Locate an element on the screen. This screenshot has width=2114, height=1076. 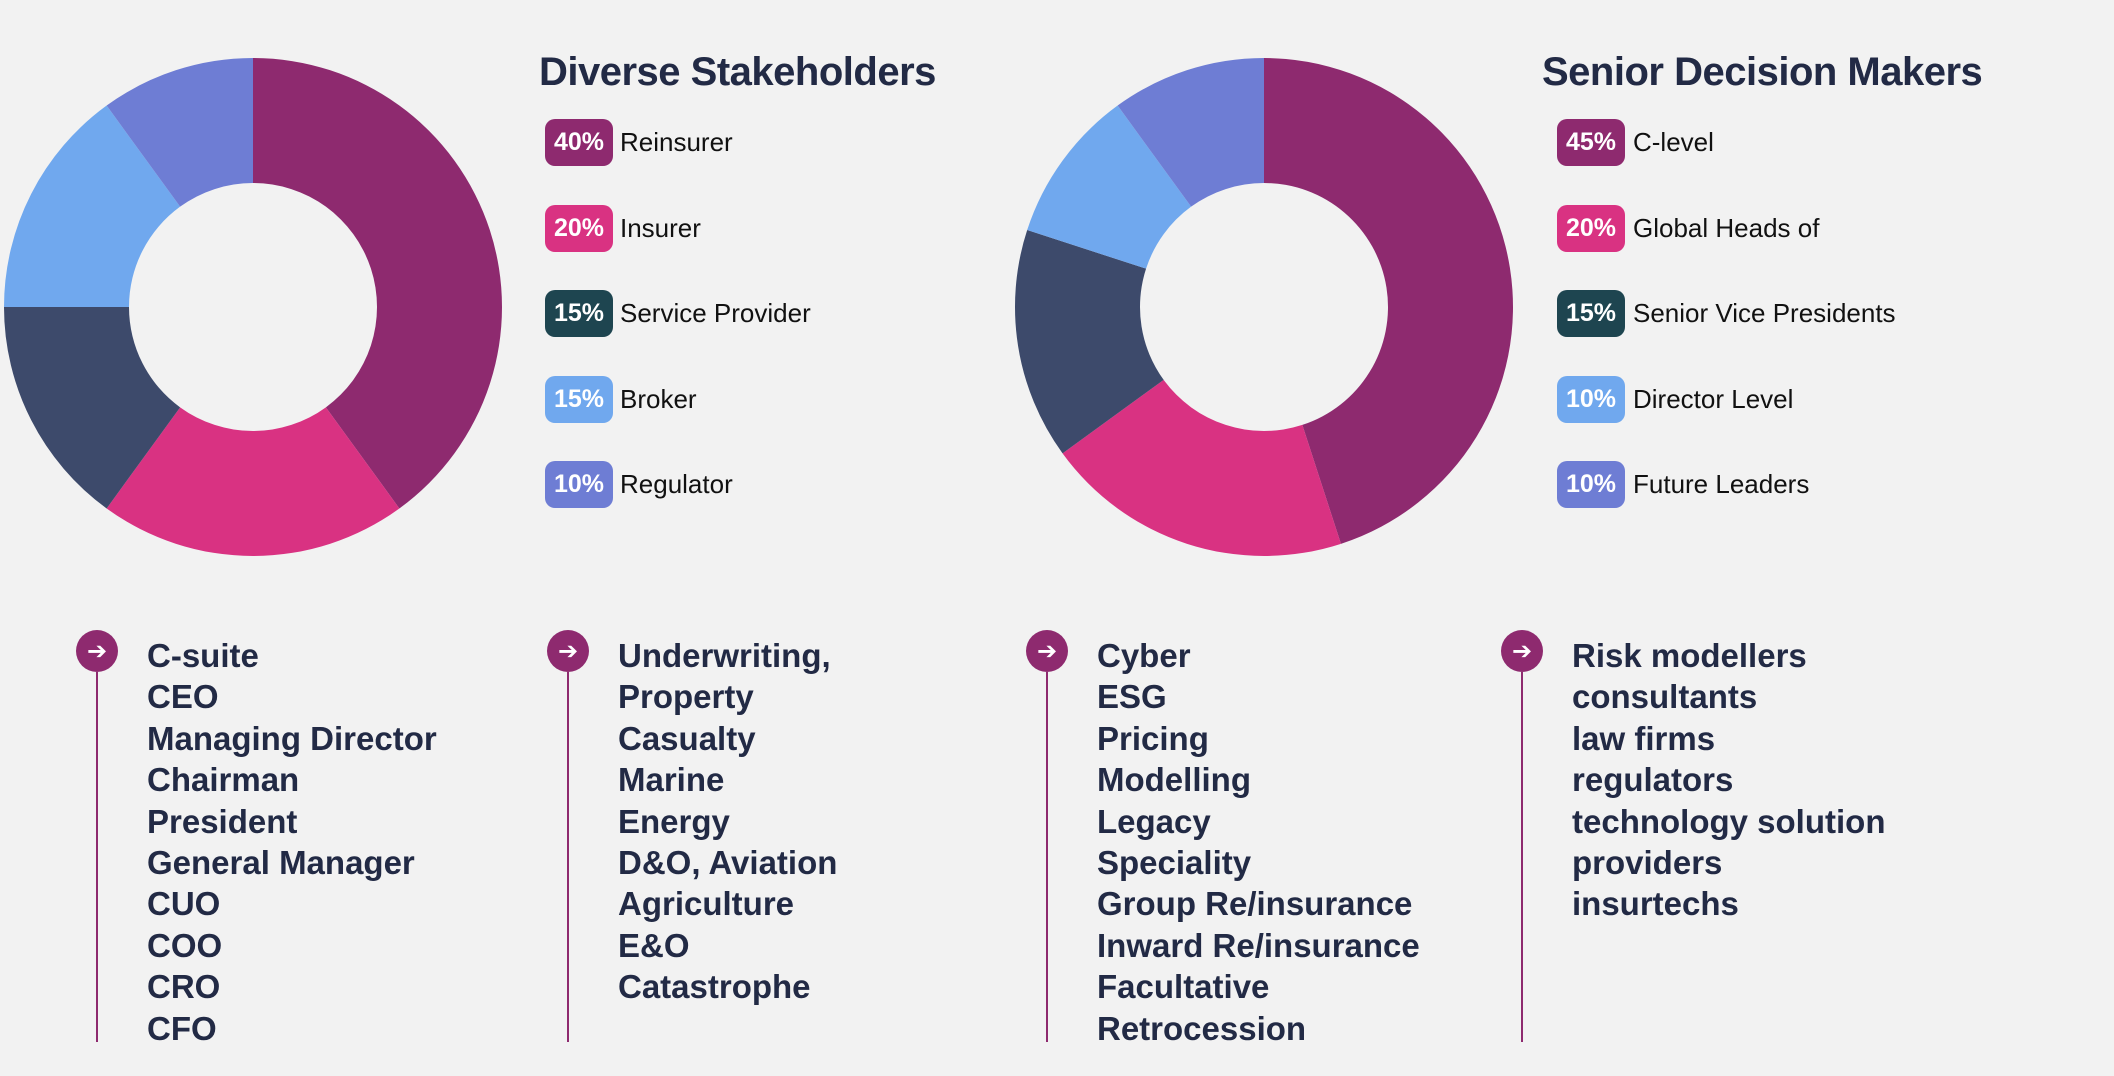
legend-badge: 40% is located at coordinates (578, 142).